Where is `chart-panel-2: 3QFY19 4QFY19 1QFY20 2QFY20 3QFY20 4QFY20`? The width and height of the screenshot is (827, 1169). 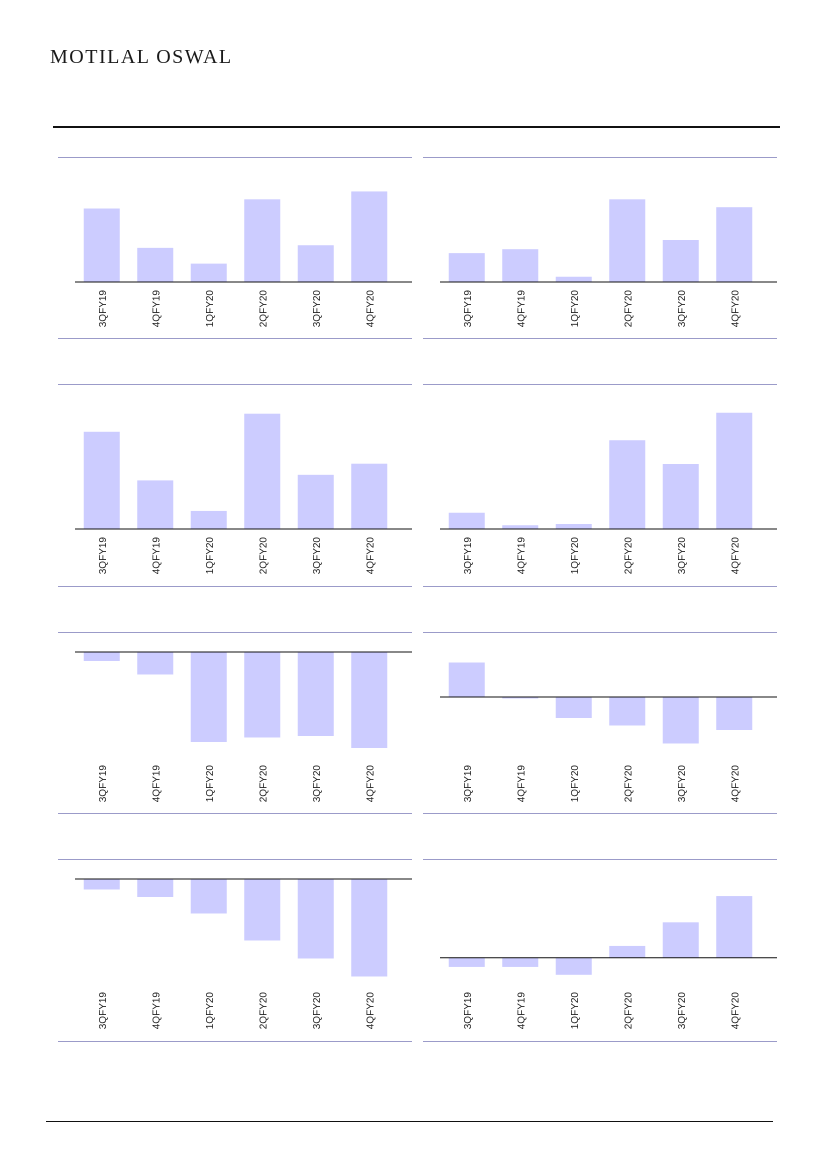
chart-panel-2: 3QFY19 4QFY19 1QFY20 2QFY20 3QFY20 4QFY20 is located at coordinates (600, 248).